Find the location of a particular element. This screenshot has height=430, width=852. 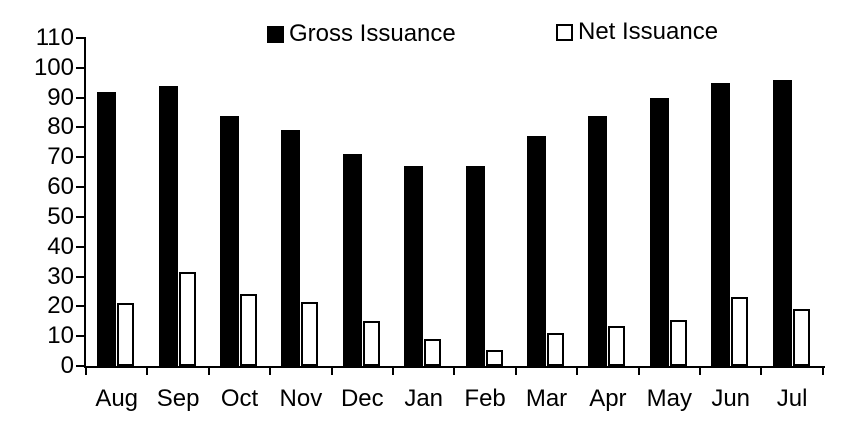

x-category-label-apr: Apr is located at coordinates (608, 398).